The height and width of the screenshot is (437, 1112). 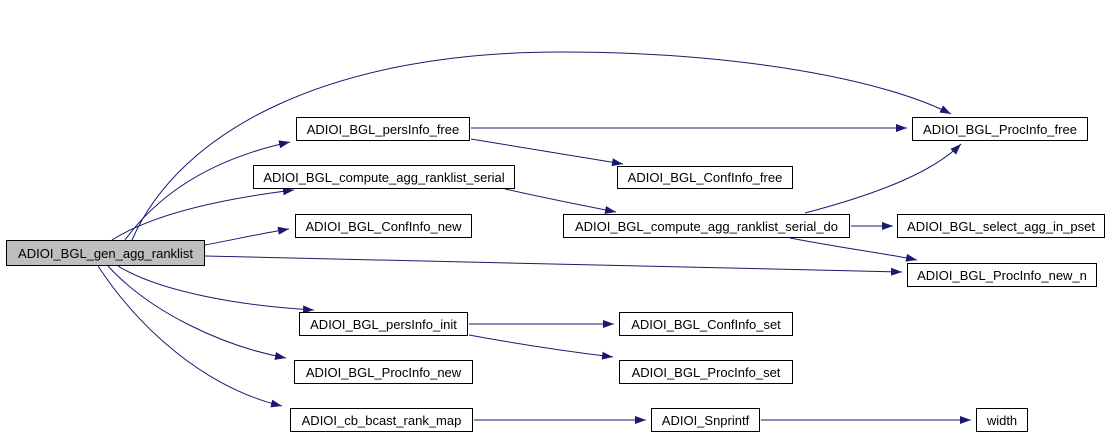 I want to click on node-adioi-bgl-confinfo-free: ADIOI_BGL_ConfInfo_free, so click(x=705, y=177).